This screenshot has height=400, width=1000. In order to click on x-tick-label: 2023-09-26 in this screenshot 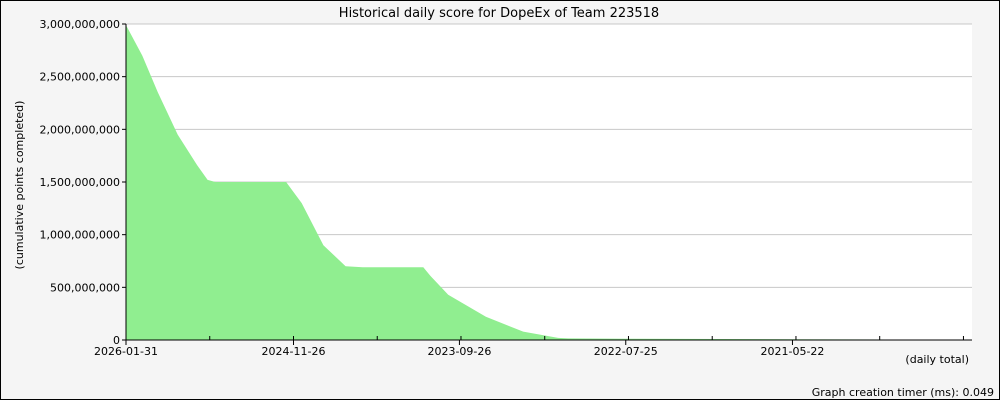, I will do `click(459, 351)`.